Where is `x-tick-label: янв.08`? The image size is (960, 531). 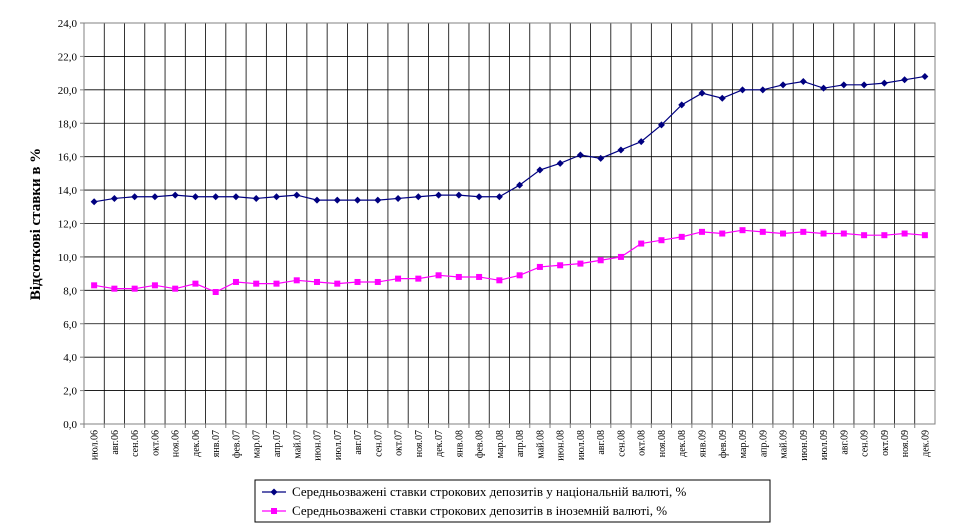
x-tick-label: янв.08 is located at coordinates (459, 443).